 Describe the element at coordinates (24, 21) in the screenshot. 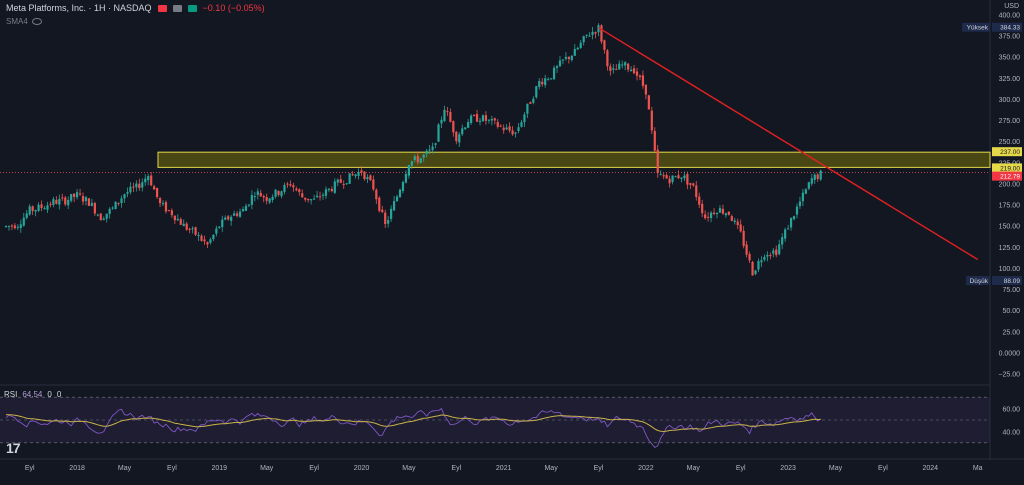

I see `indicator-legend: SMA4` at that location.